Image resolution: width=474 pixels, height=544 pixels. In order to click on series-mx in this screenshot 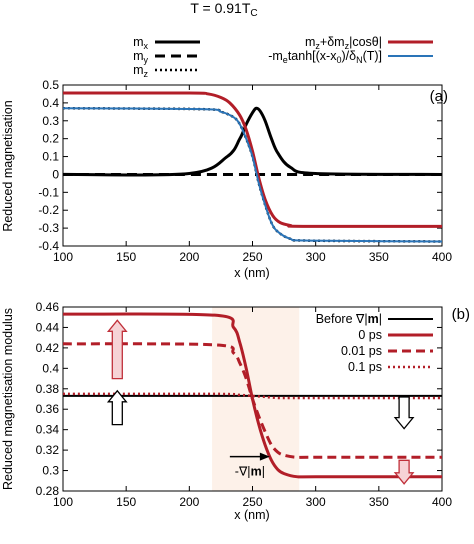, I will do `click(252, 141)`.